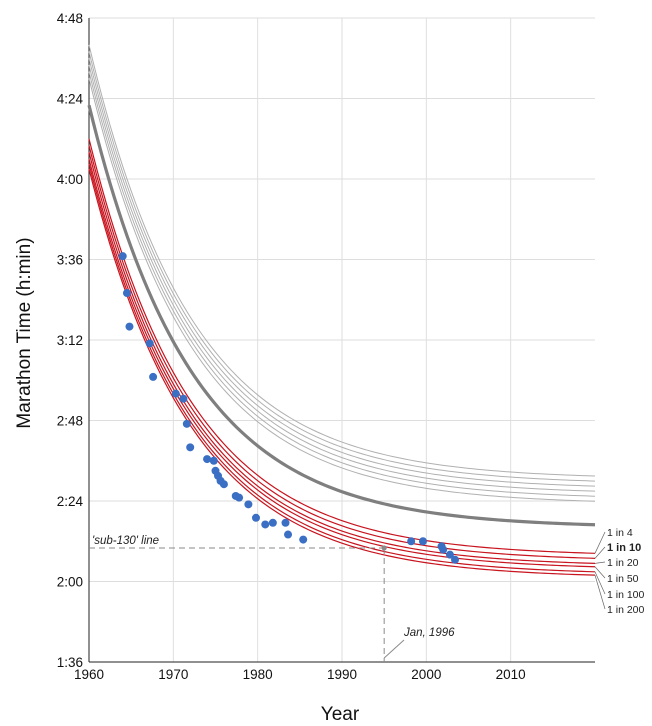 Image resolution: width=652 pixels, height=726 pixels. Describe the element at coordinates (70, 260) in the screenshot. I see `y-tick-label: 3:36` at that location.